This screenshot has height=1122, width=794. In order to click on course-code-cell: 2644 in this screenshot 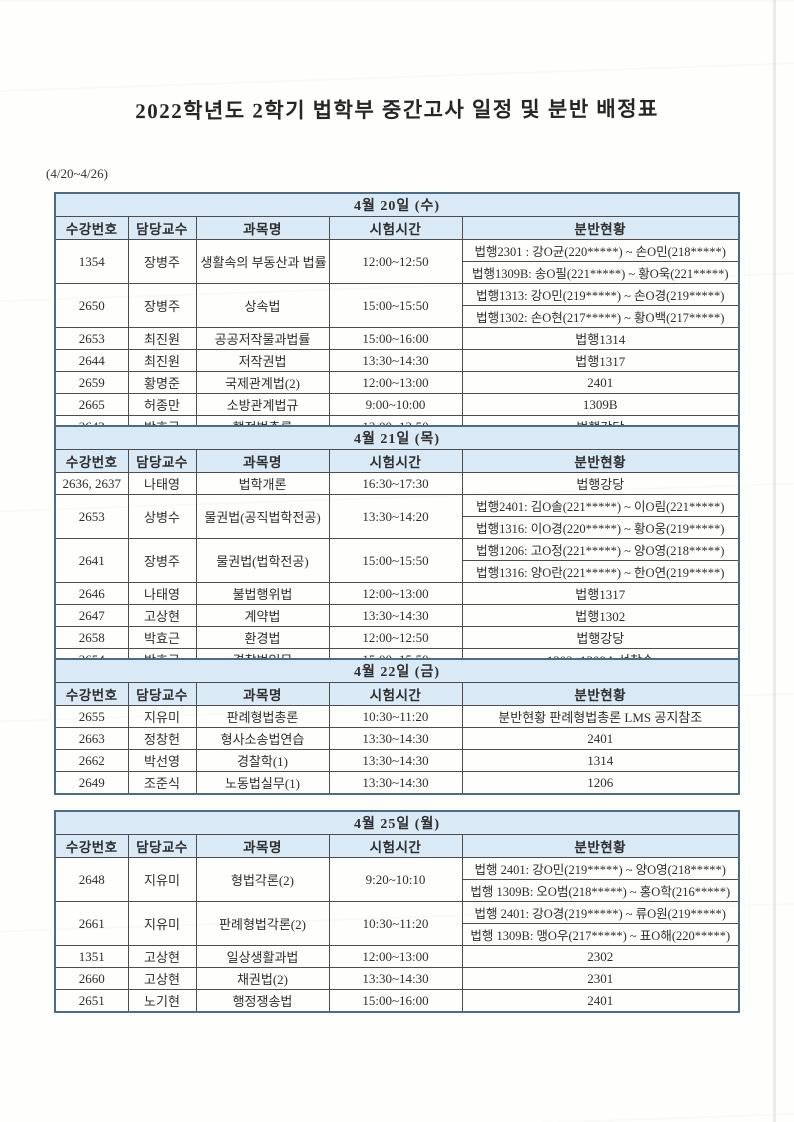, I will do `click(91, 360)`.